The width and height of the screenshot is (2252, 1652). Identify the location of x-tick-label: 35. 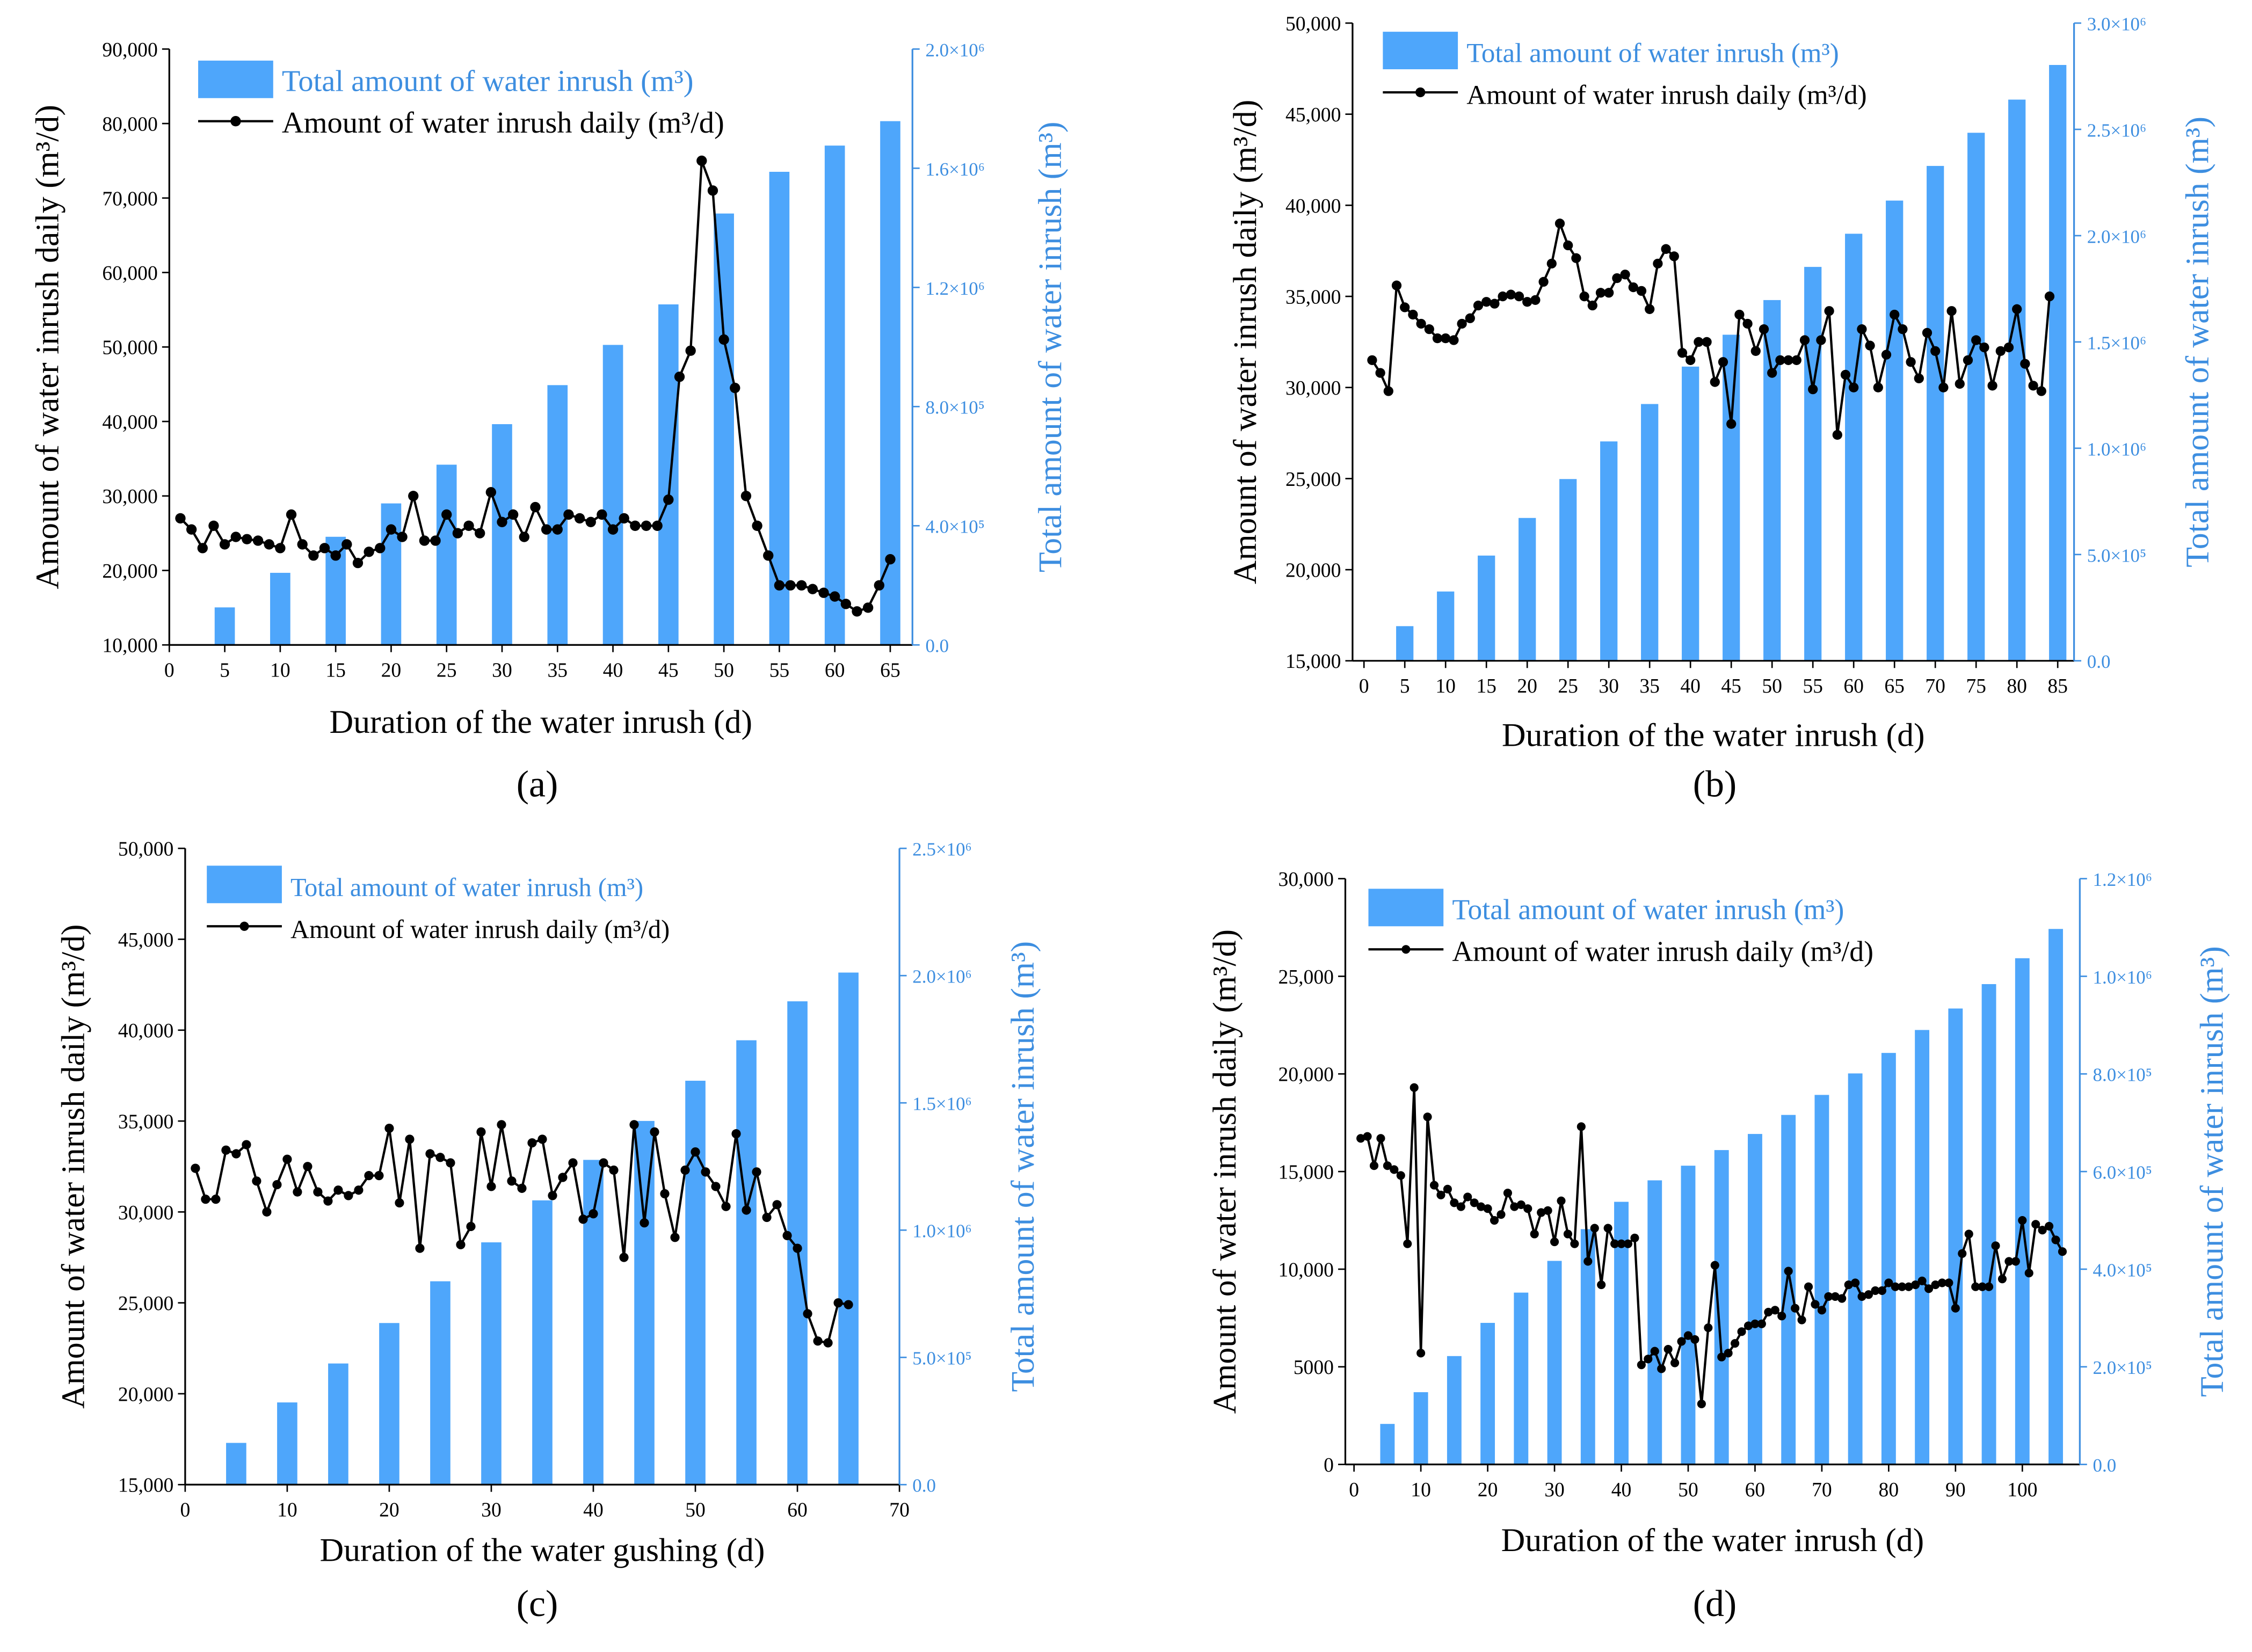
(557, 670).